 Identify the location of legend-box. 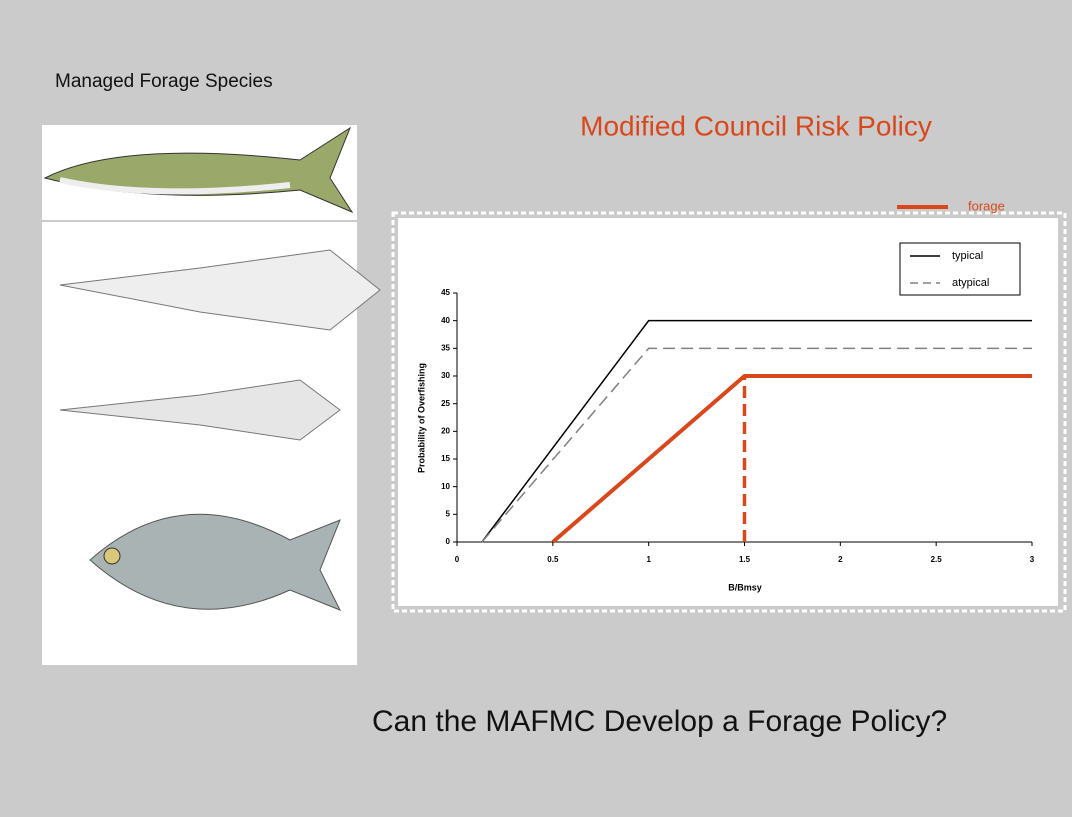
(960, 269).